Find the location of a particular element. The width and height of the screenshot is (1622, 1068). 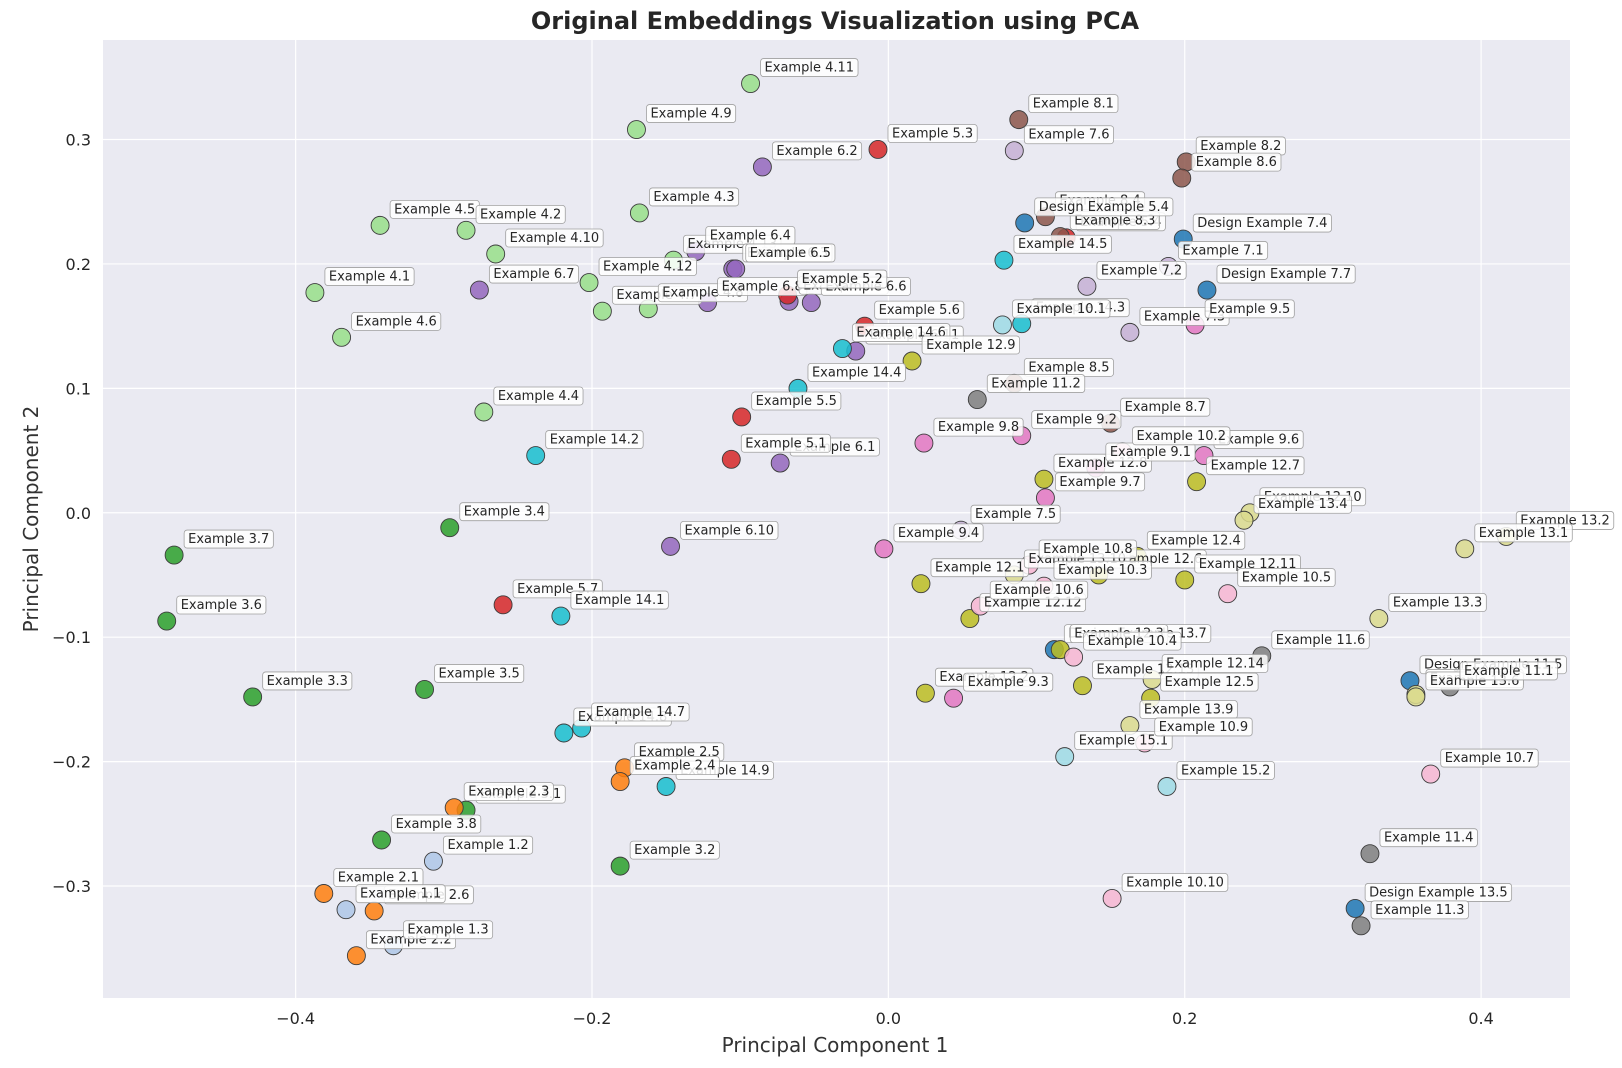

point-label-text: Example 8.5 is located at coordinates (1068, 367).